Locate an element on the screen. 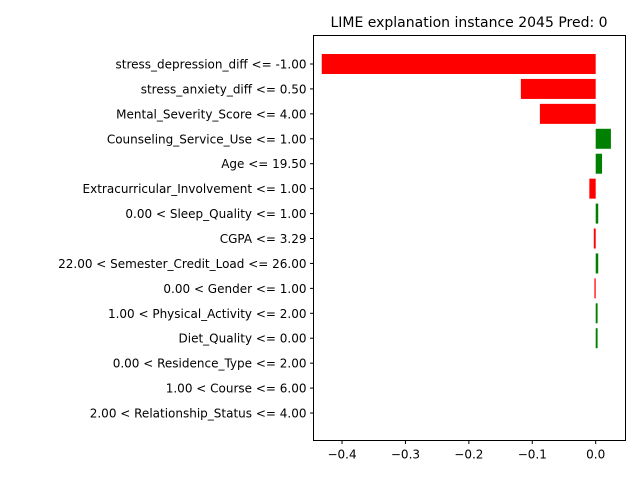 The height and width of the screenshot is (484, 640). chart-title: LIME explanation instance 2045 Pred: 0 is located at coordinates (468, 23).